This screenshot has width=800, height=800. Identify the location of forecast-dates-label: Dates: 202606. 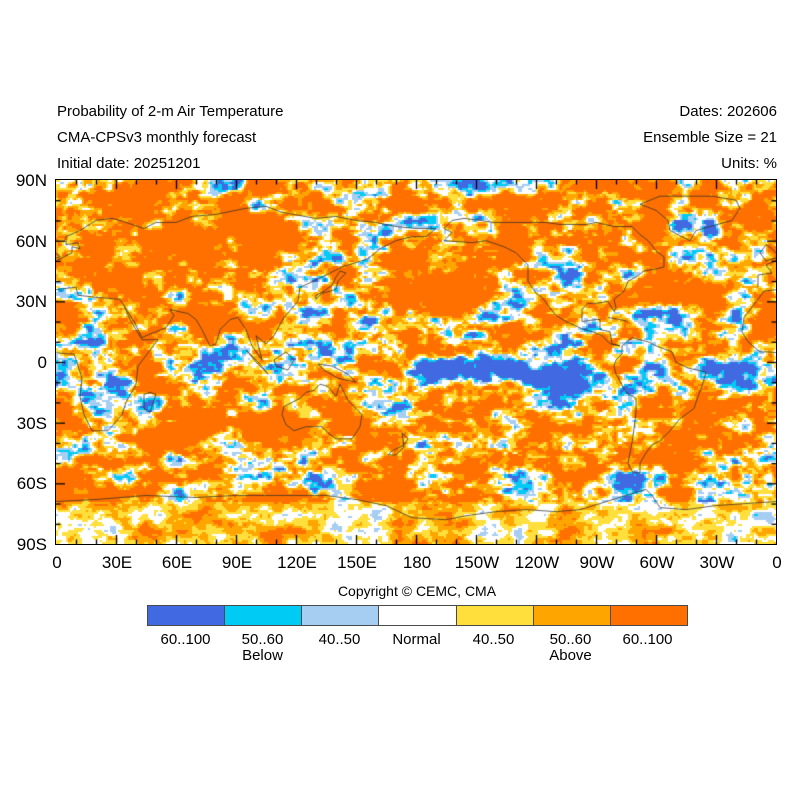
(728, 111).